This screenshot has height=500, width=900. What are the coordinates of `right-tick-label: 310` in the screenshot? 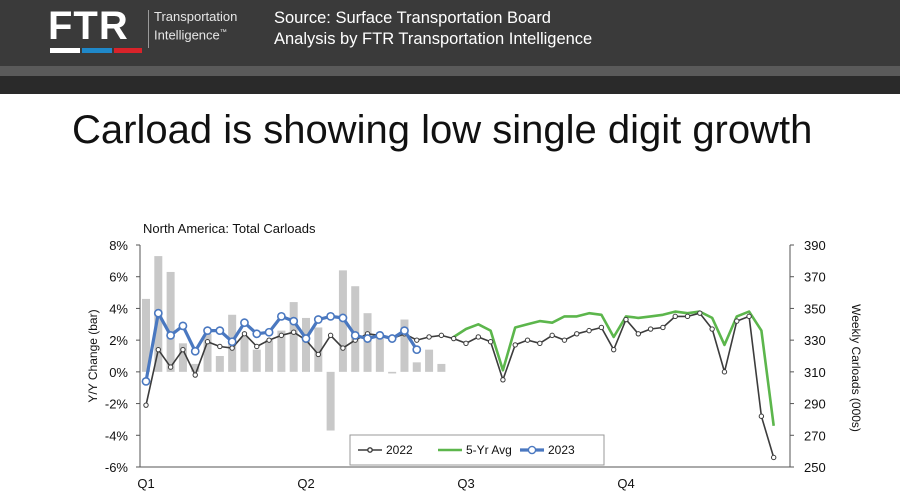 It's located at (815, 372).